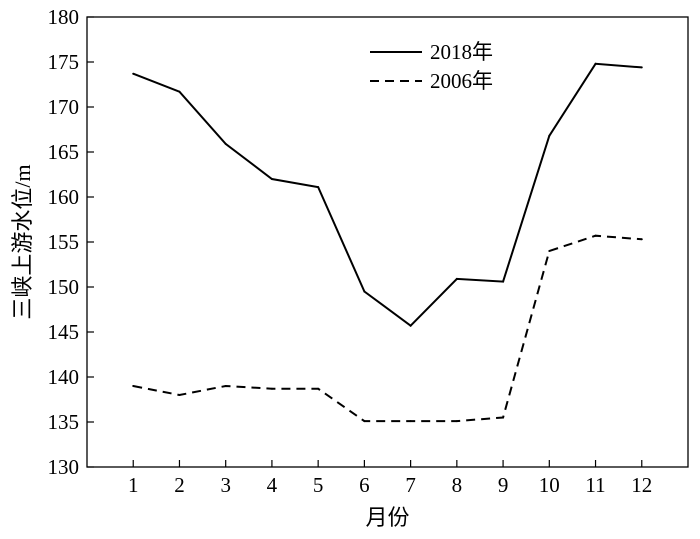  I want to click on y-axis-title: 三峡上游水位/m, so click(22, 241).